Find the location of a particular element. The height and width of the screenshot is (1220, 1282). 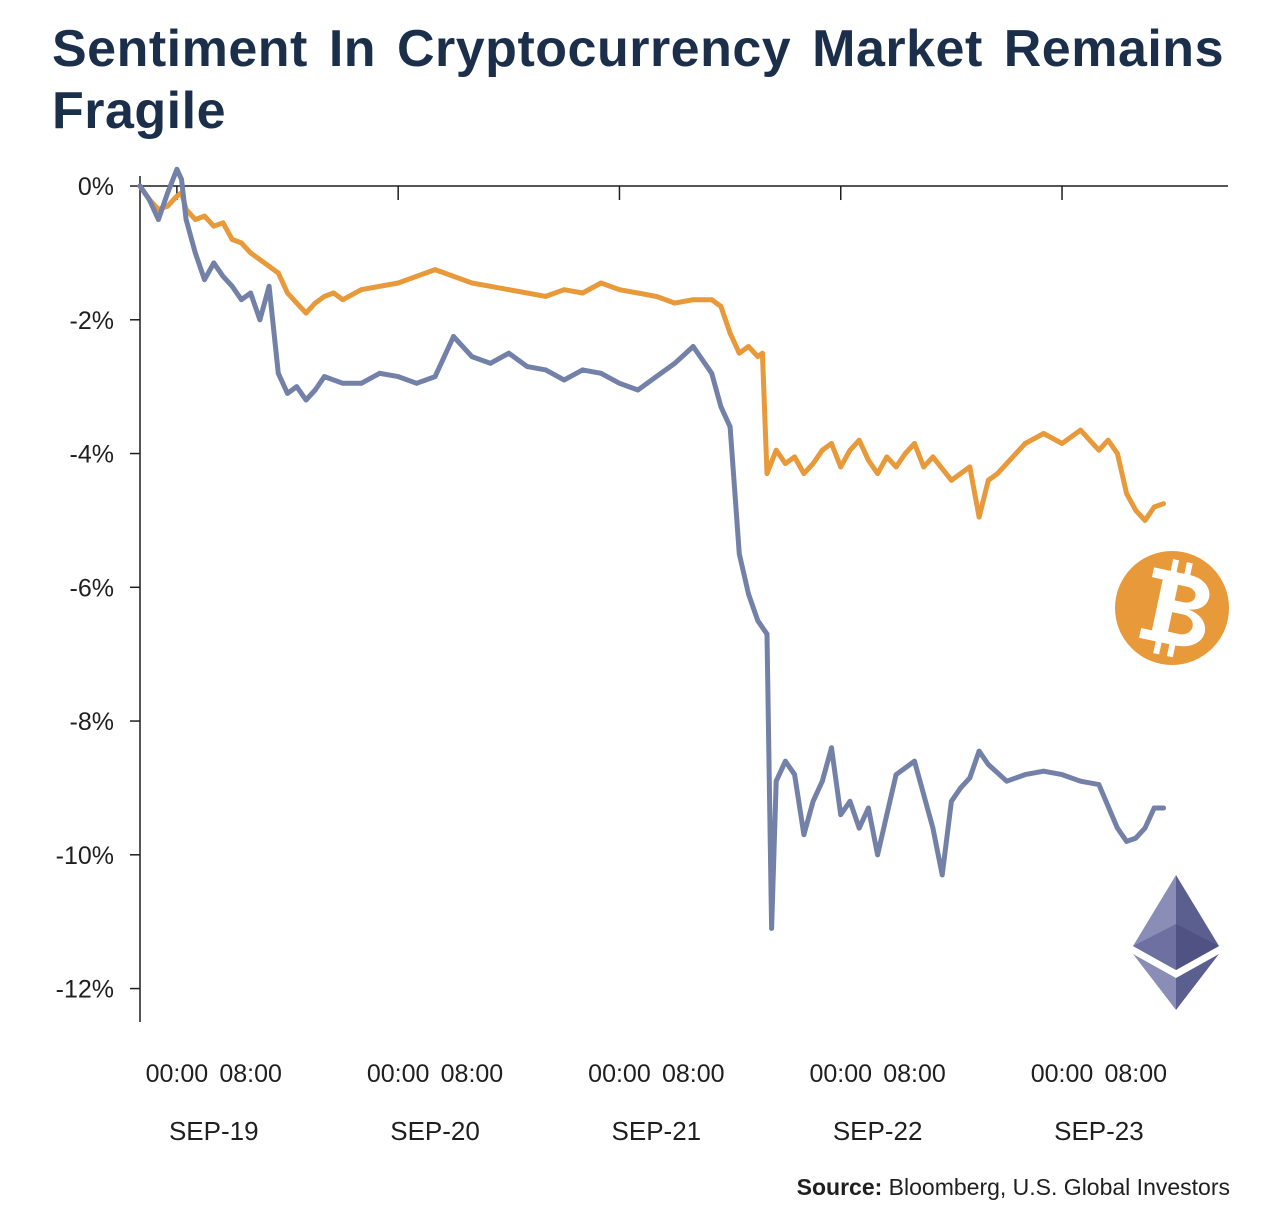

y-tick-label: -12% is located at coordinates (85, 990).